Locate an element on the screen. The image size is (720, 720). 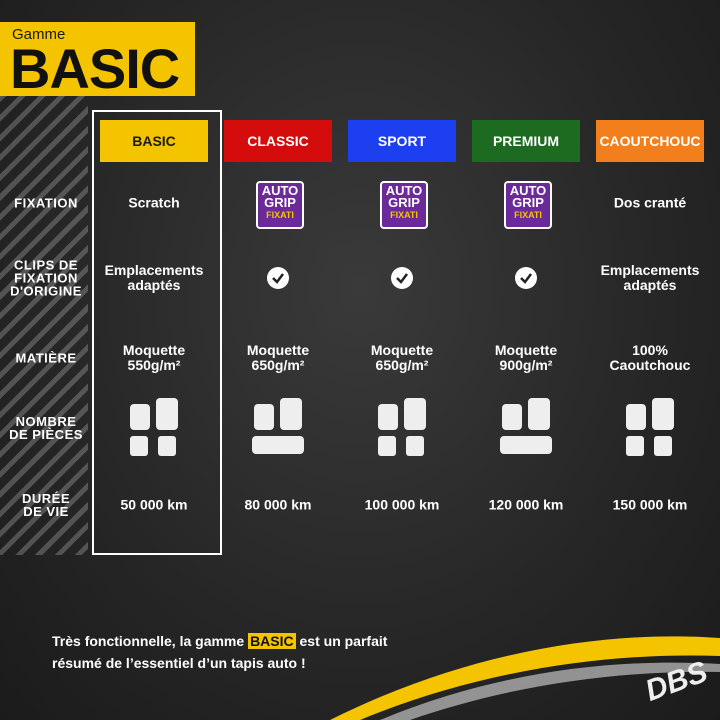
cell-text: 50 000 km is located at coordinates (154, 504).